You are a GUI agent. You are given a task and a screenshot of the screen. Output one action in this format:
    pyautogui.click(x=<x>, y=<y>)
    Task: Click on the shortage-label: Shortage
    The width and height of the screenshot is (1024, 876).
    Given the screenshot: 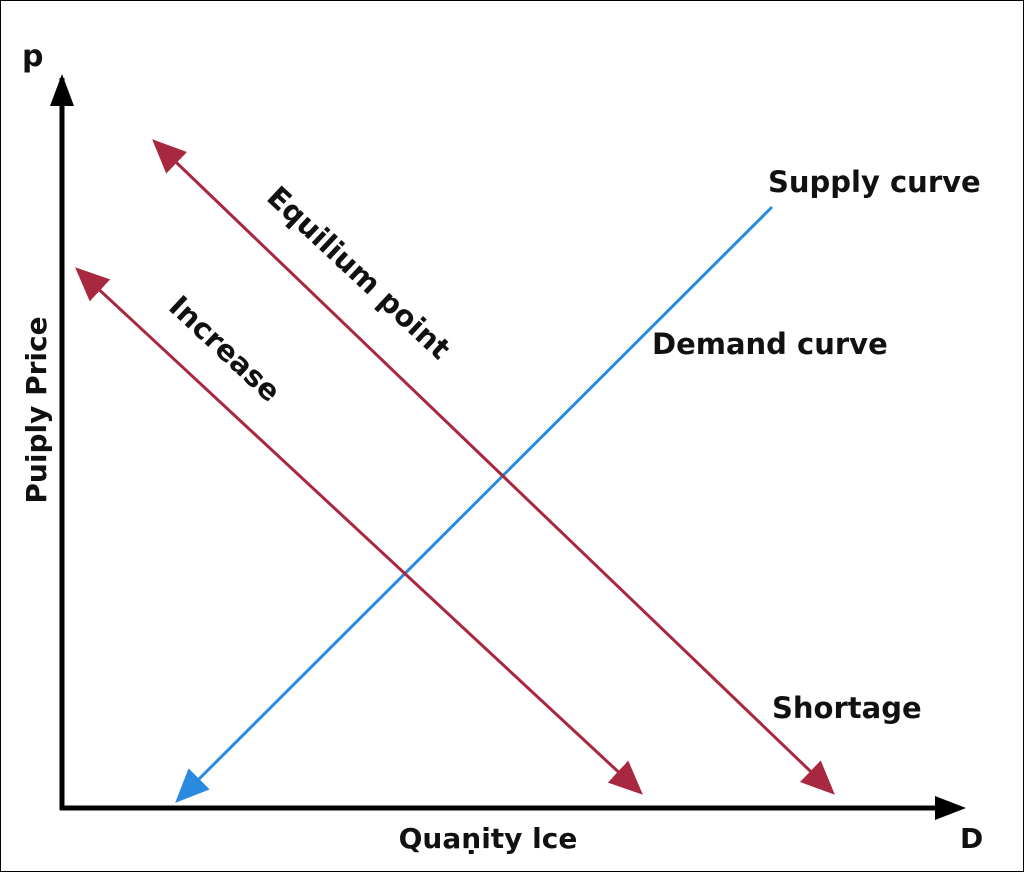 What is the action you would take?
    pyautogui.click(x=847, y=708)
    